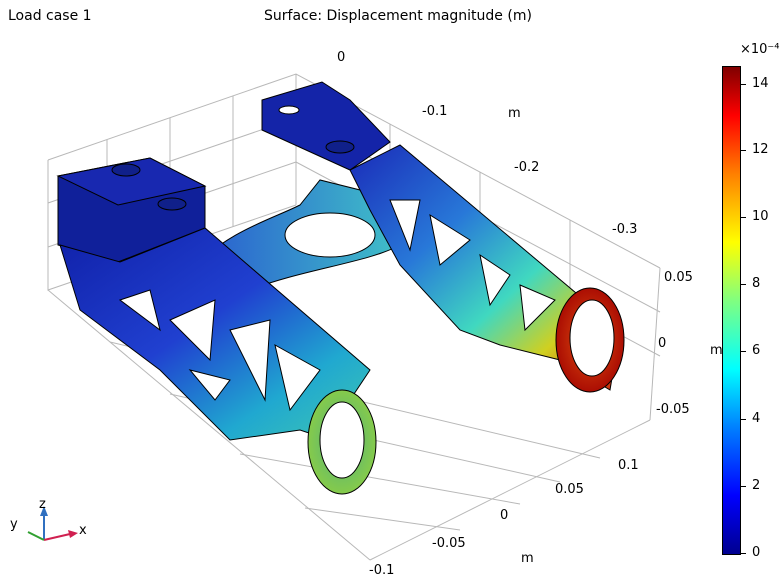  What do you see at coordinates (527, 558) in the screenshot?
I see `y-unit-label: m` at bounding box center [527, 558].